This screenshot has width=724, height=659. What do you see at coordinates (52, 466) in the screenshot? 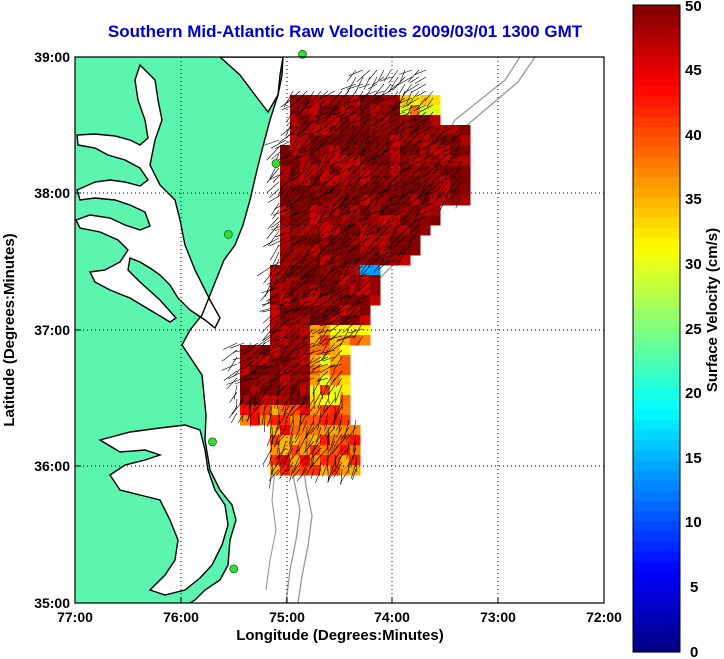
I see `y-tick-label: 36:00` at bounding box center [52, 466].